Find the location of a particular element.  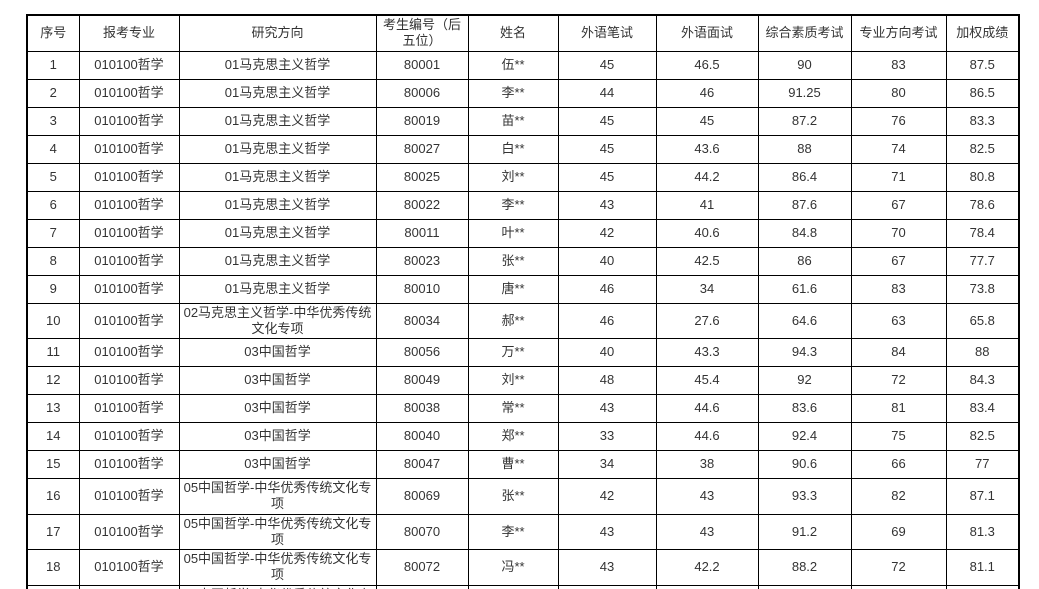

table-cell: 唐** is located at coordinates (513, 289).